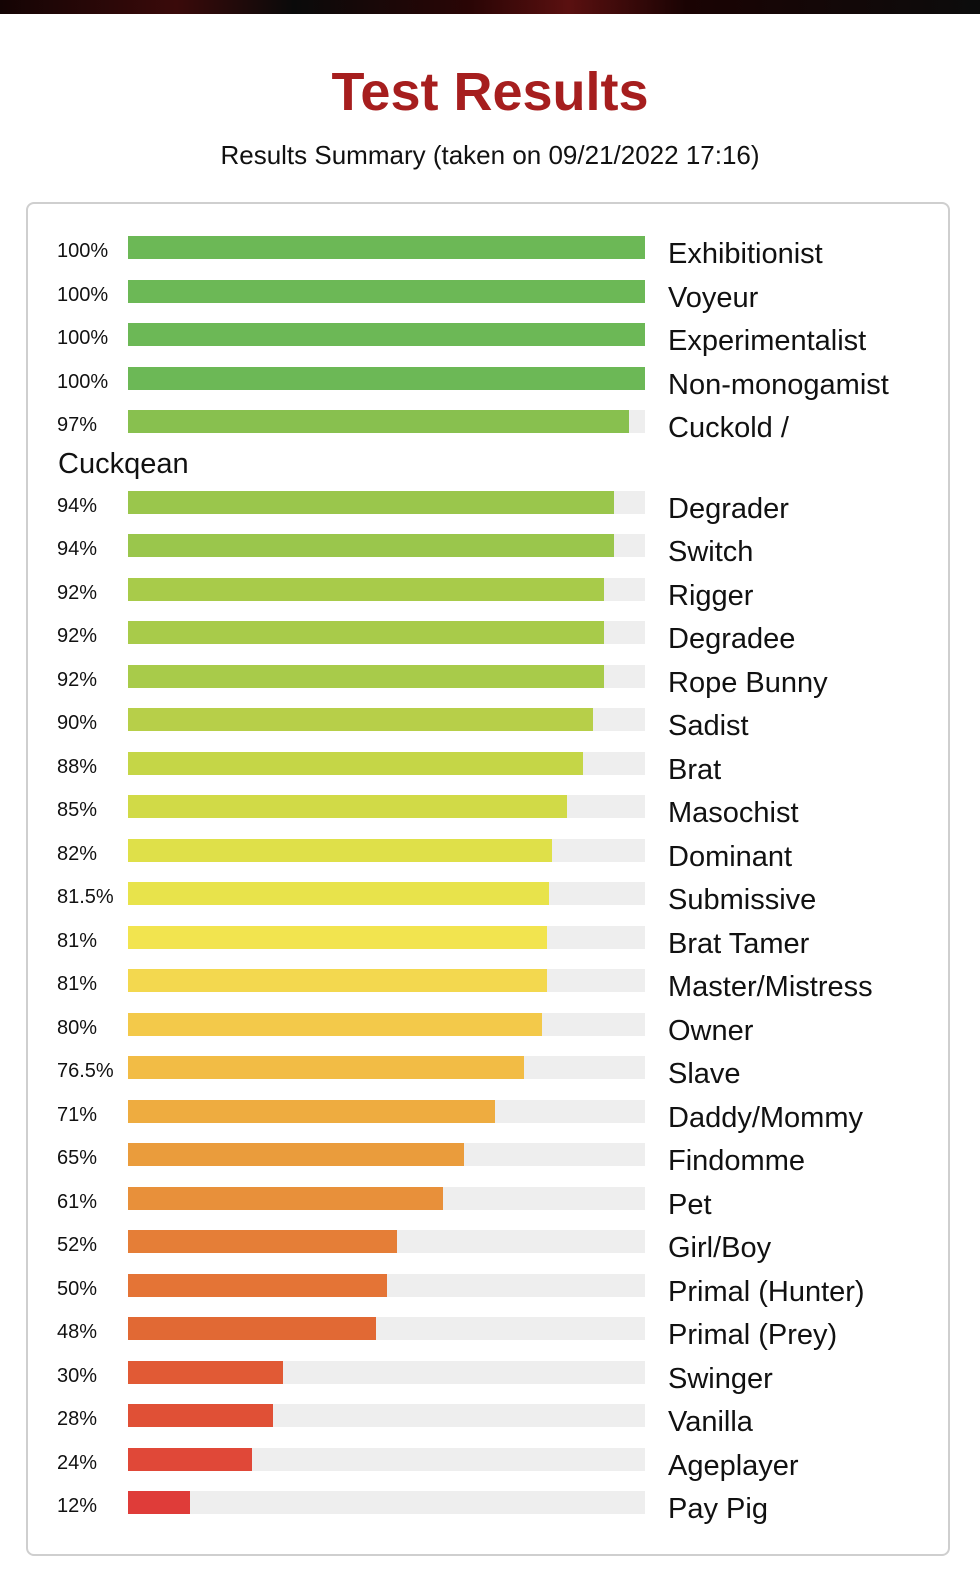 Image resolution: width=980 pixels, height=1574 pixels. I want to click on result-row: 81% Master/Mistress, so click(490, 986).